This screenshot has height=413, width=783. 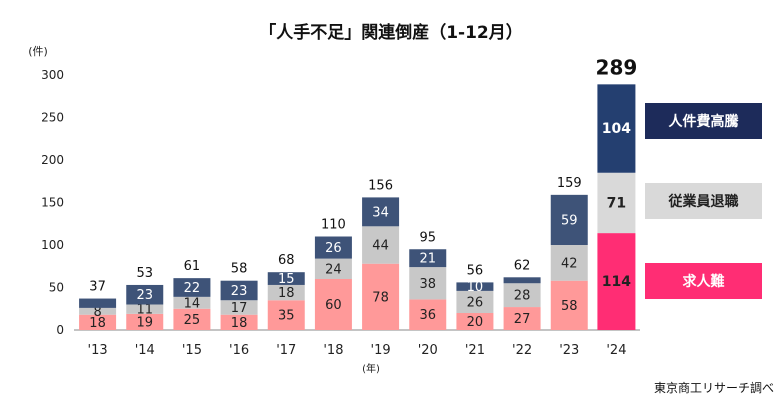 What do you see at coordinates (38, 51) in the screenshot?
I see `y-axis-label: (件)` at bounding box center [38, 51].